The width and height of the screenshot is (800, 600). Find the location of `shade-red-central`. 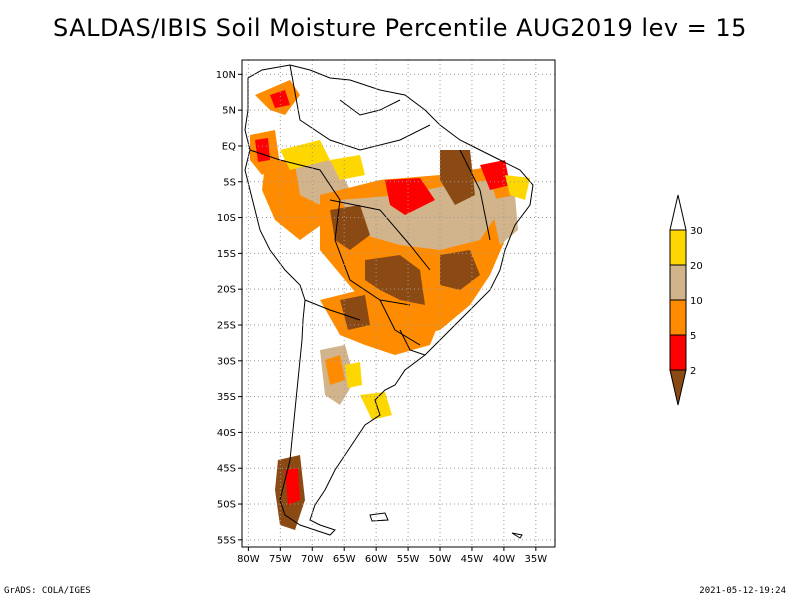

shade-red-central is located at coordinates (410, 196).